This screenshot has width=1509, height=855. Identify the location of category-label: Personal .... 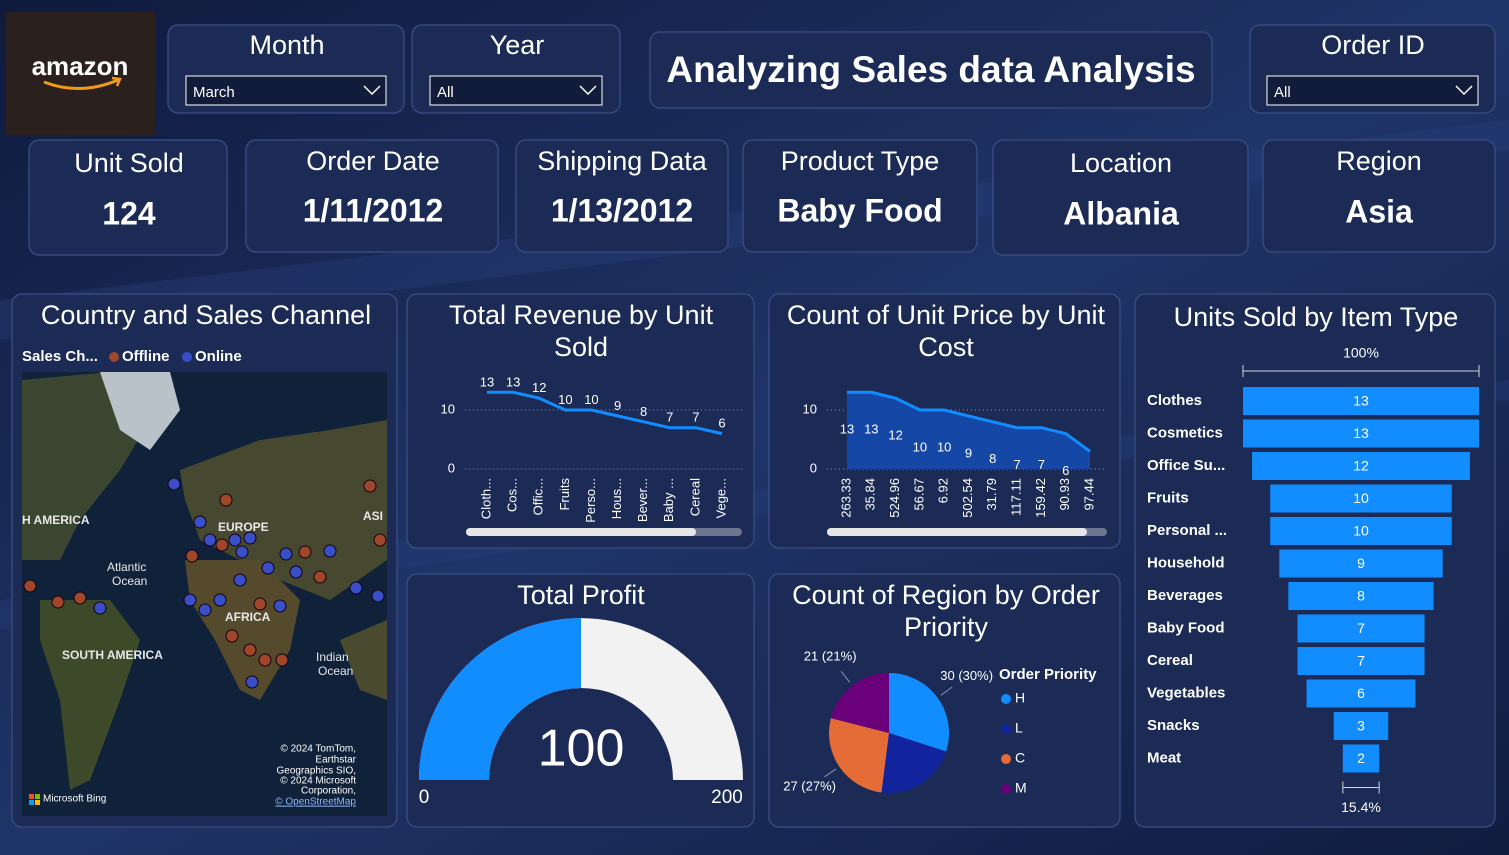
(1187, 530).